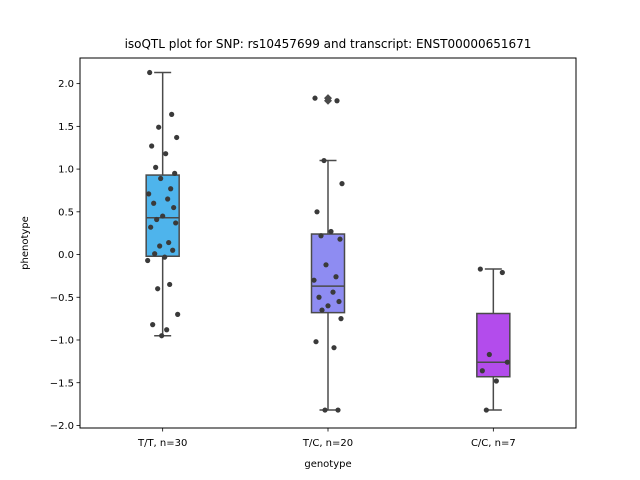 This screenshot has height=480, width=640. What do you see at coordinates (328, 100) in the screenshot?
I see `outlier-marker` at bounding box center [328, 100].